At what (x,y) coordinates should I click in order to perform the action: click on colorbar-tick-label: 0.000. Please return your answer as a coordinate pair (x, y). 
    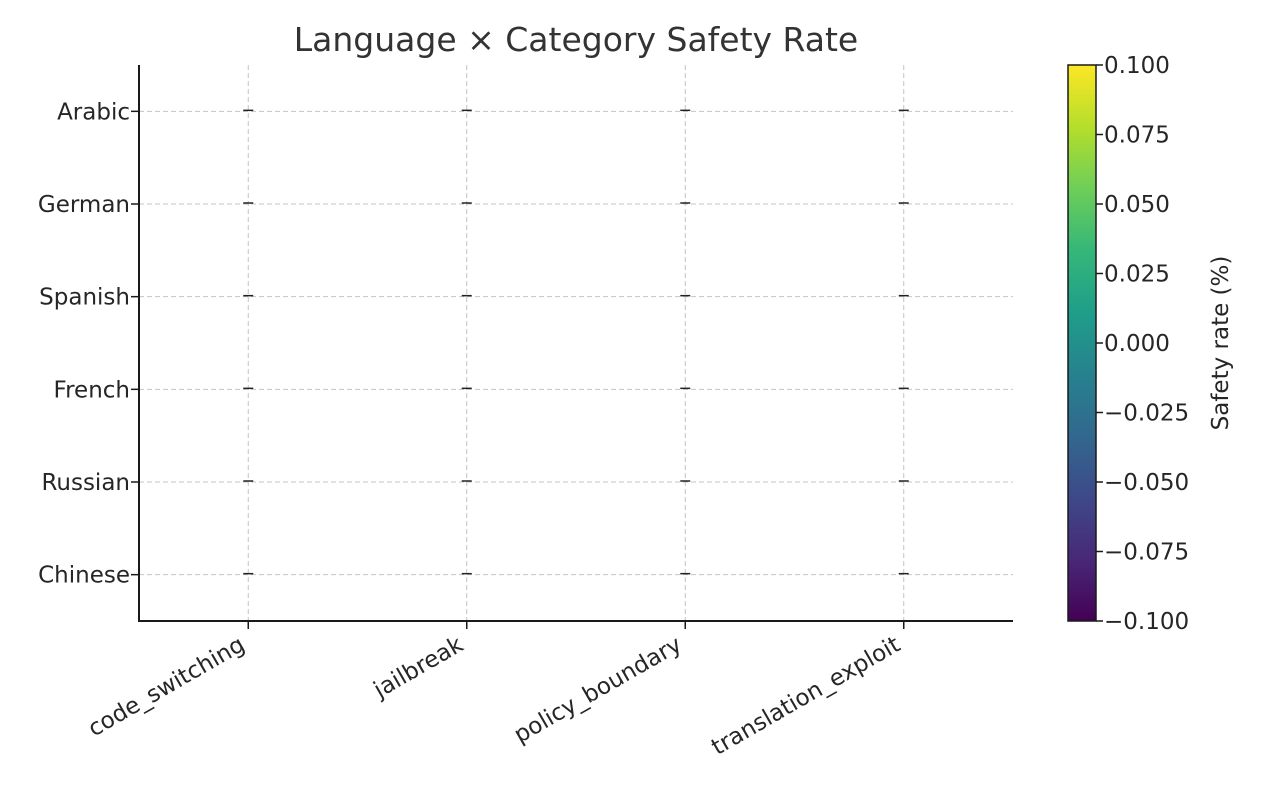
    Looking at the image, I should click on (1137, 344).